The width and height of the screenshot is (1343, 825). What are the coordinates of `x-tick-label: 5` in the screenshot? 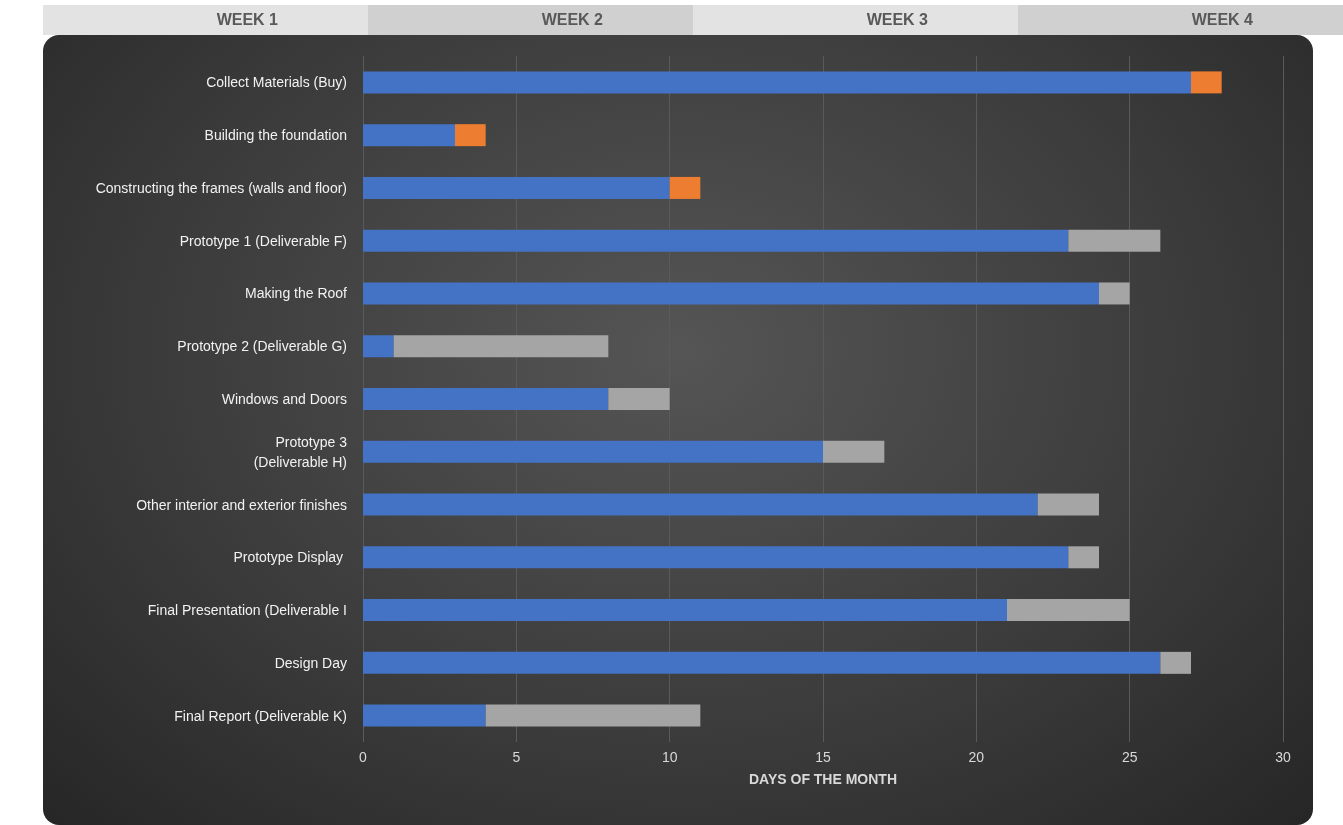 It's located at (516, 757).